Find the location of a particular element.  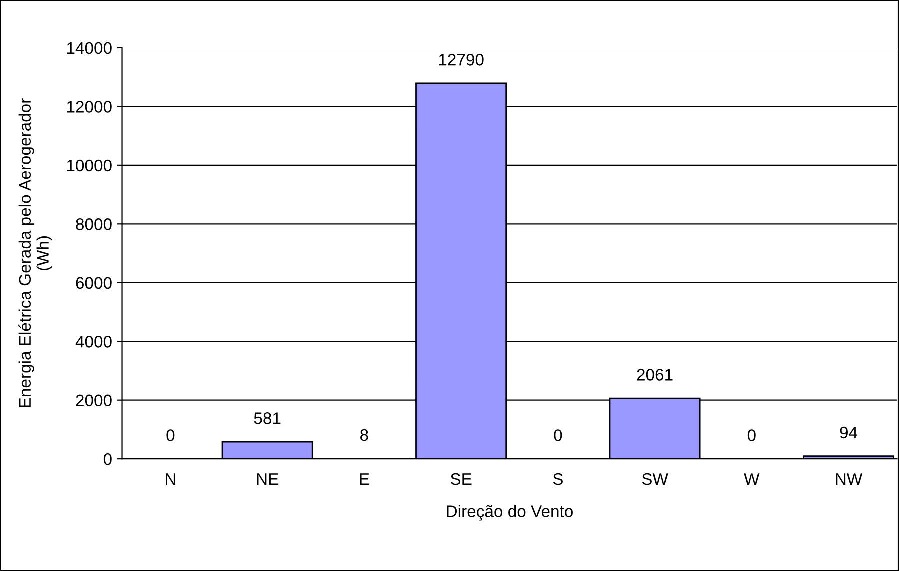

y-tick-label: 2000 is located at coordinates (94, 400).